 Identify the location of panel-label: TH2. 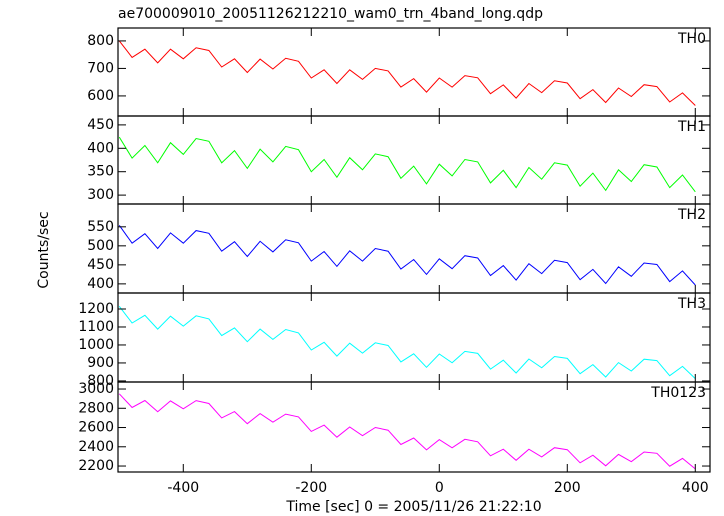
(691, 215).